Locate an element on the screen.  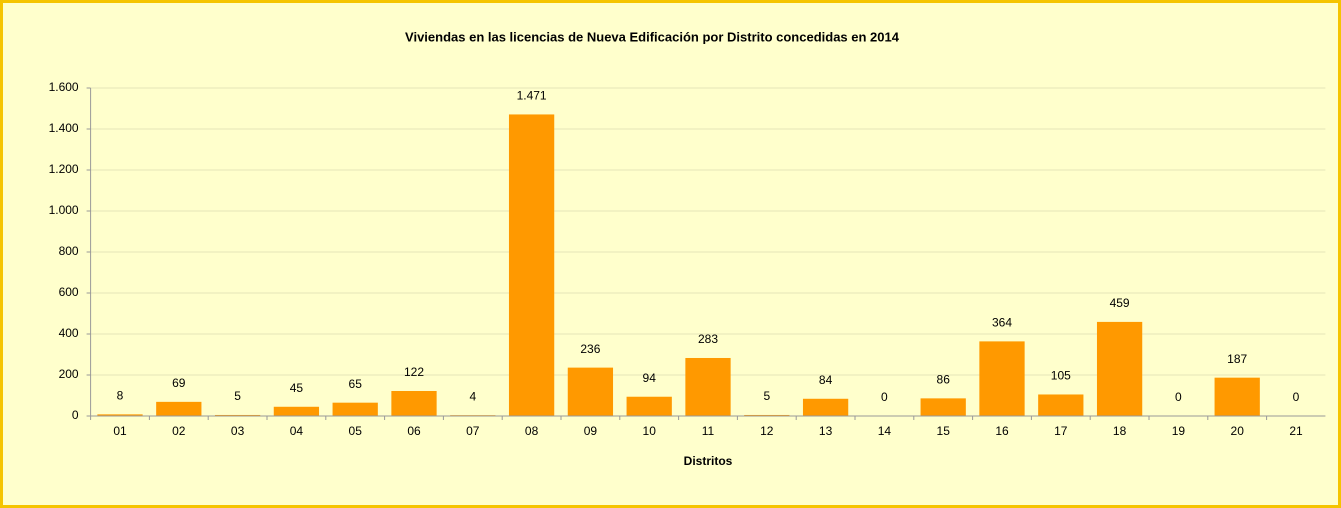
data-label: 236 is located at coordinates (590, 349).